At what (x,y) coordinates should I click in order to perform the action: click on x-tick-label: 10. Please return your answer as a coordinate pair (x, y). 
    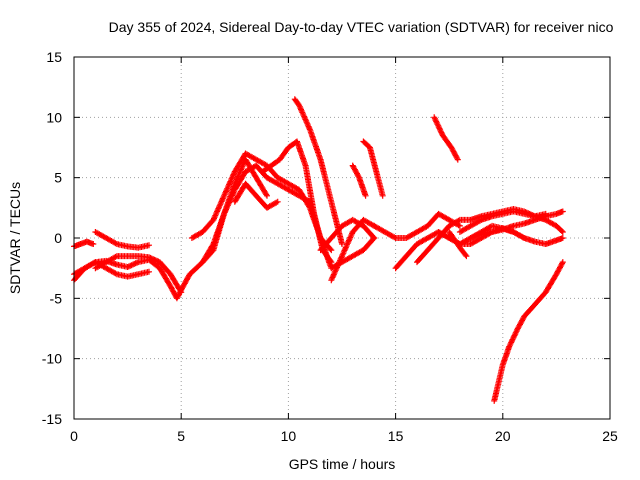
    Looking at the image, I should click on (289, 436).